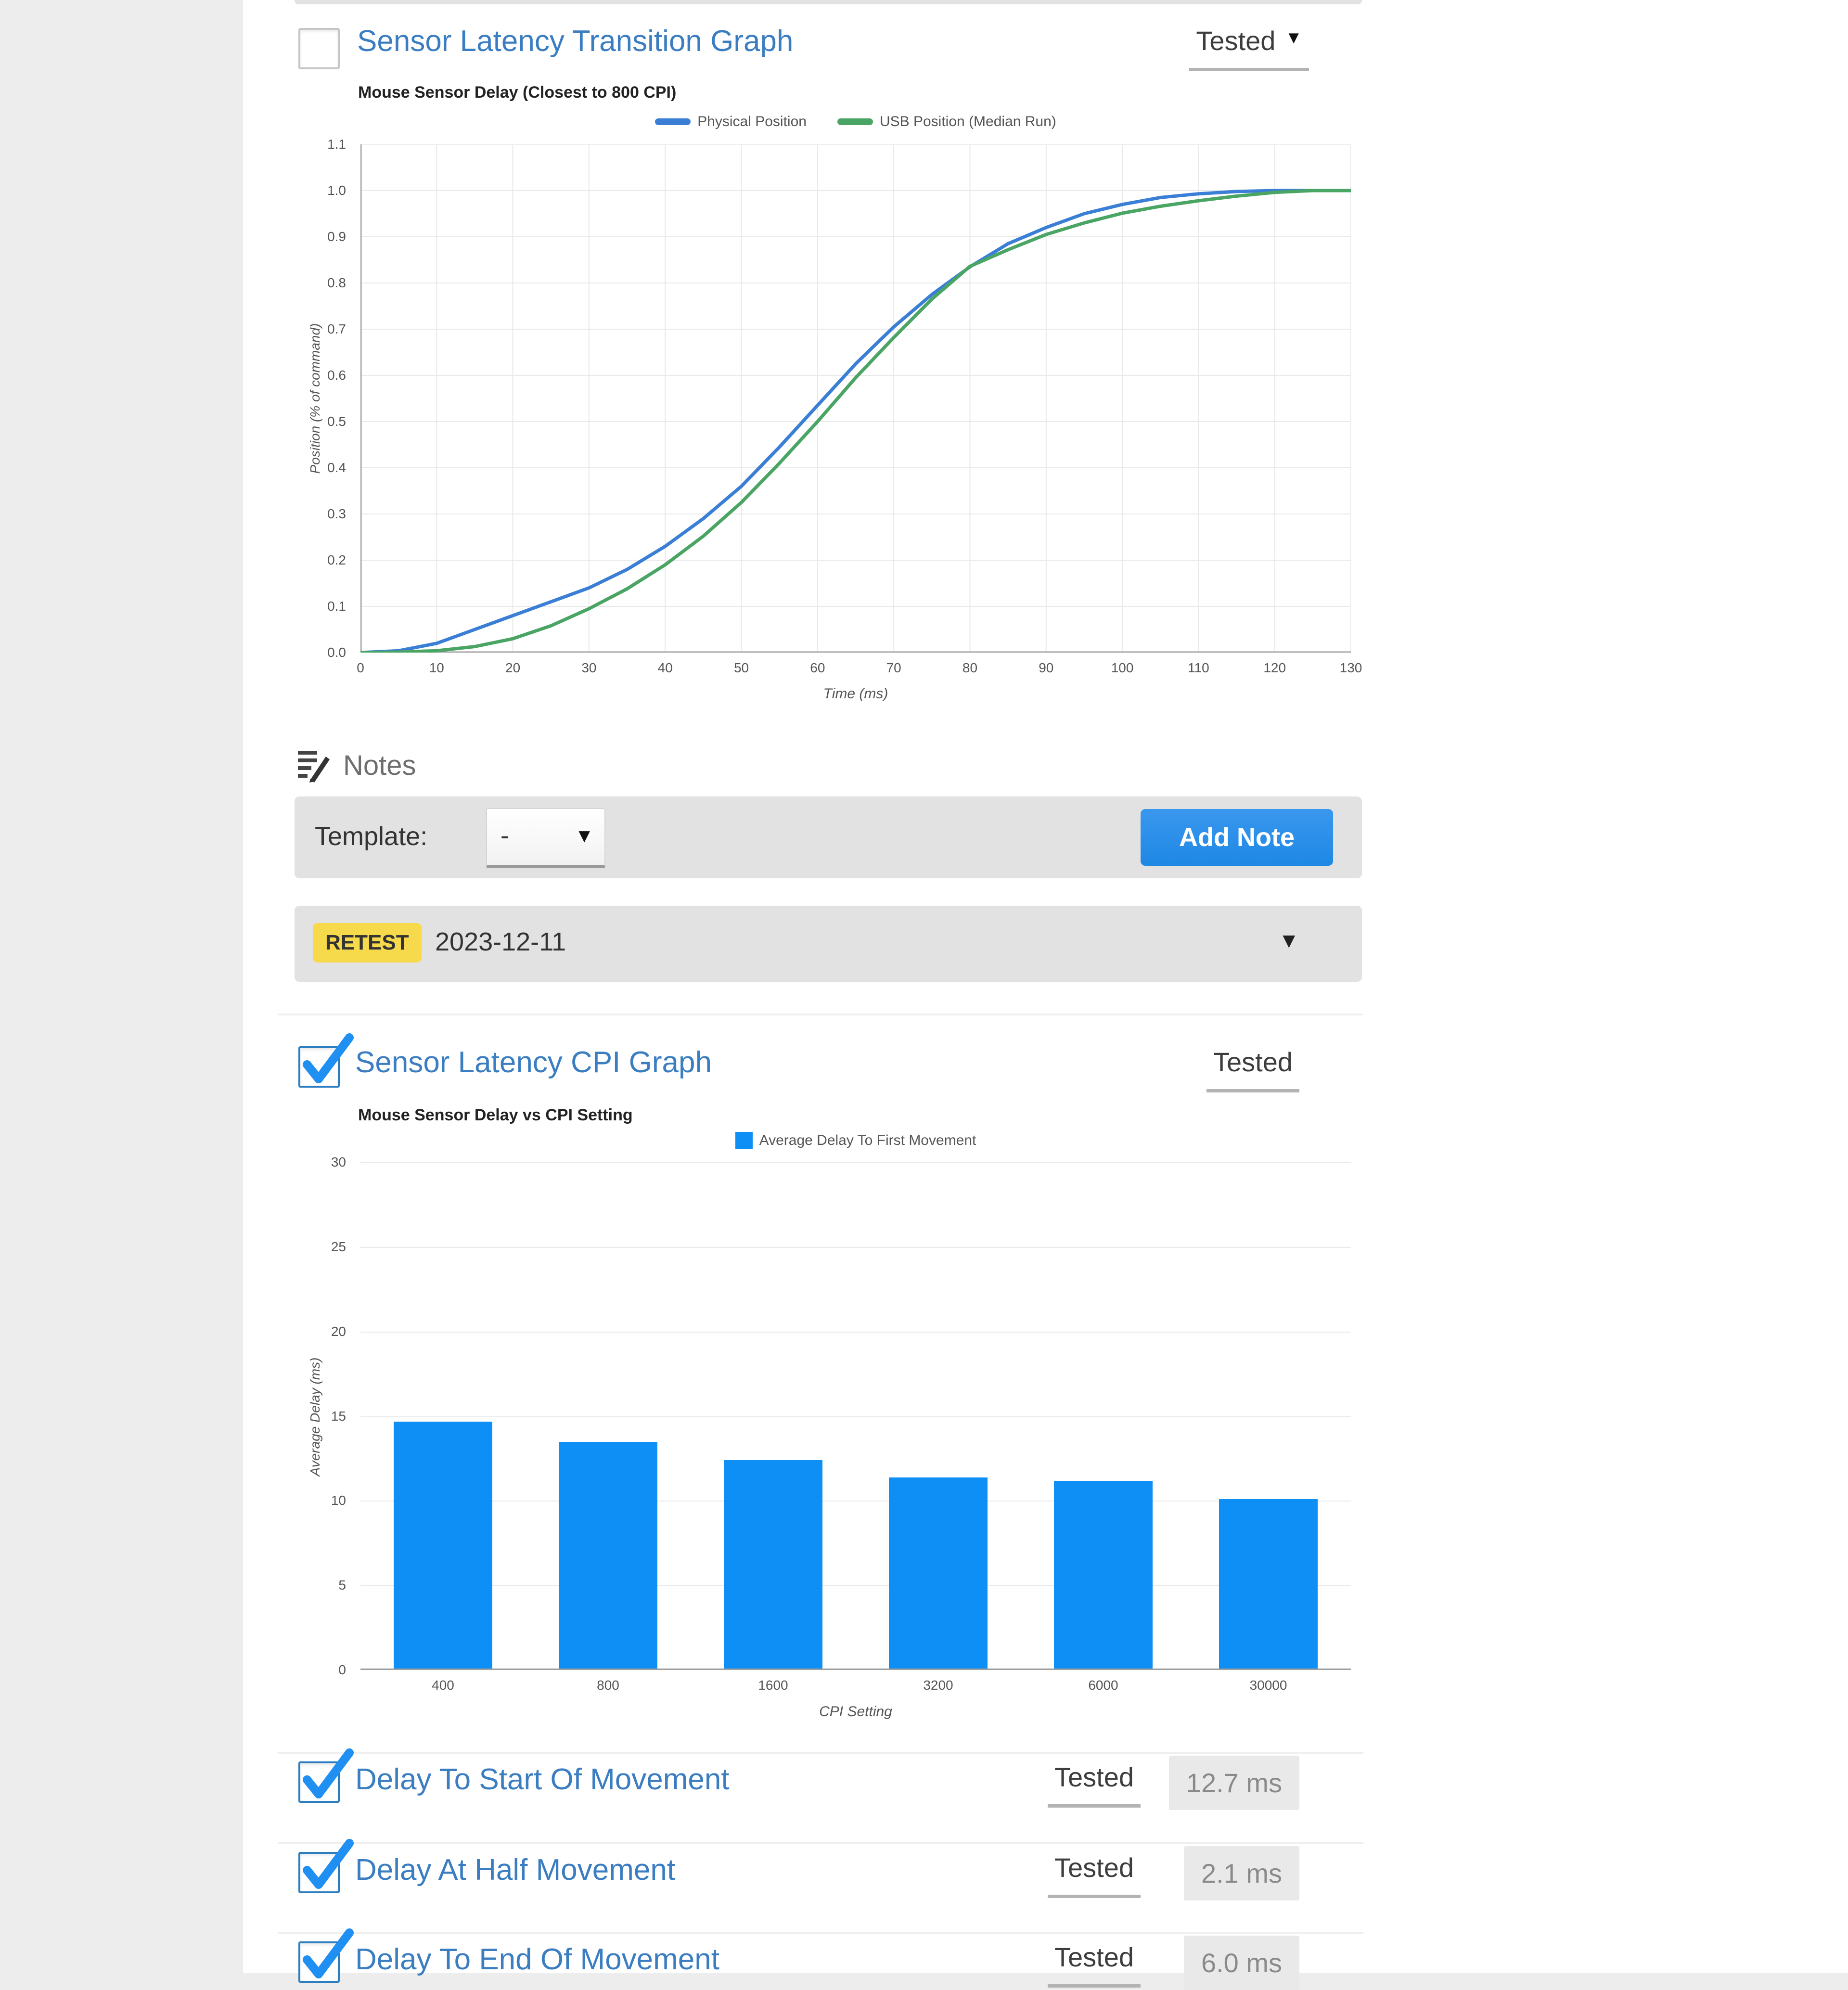 Image resolution: width=1848 pixels, height=1990 pixels. Describe the element at coordinates (773, 1685) in the screenshot. I see `x-tick-label: 1600` at that location.